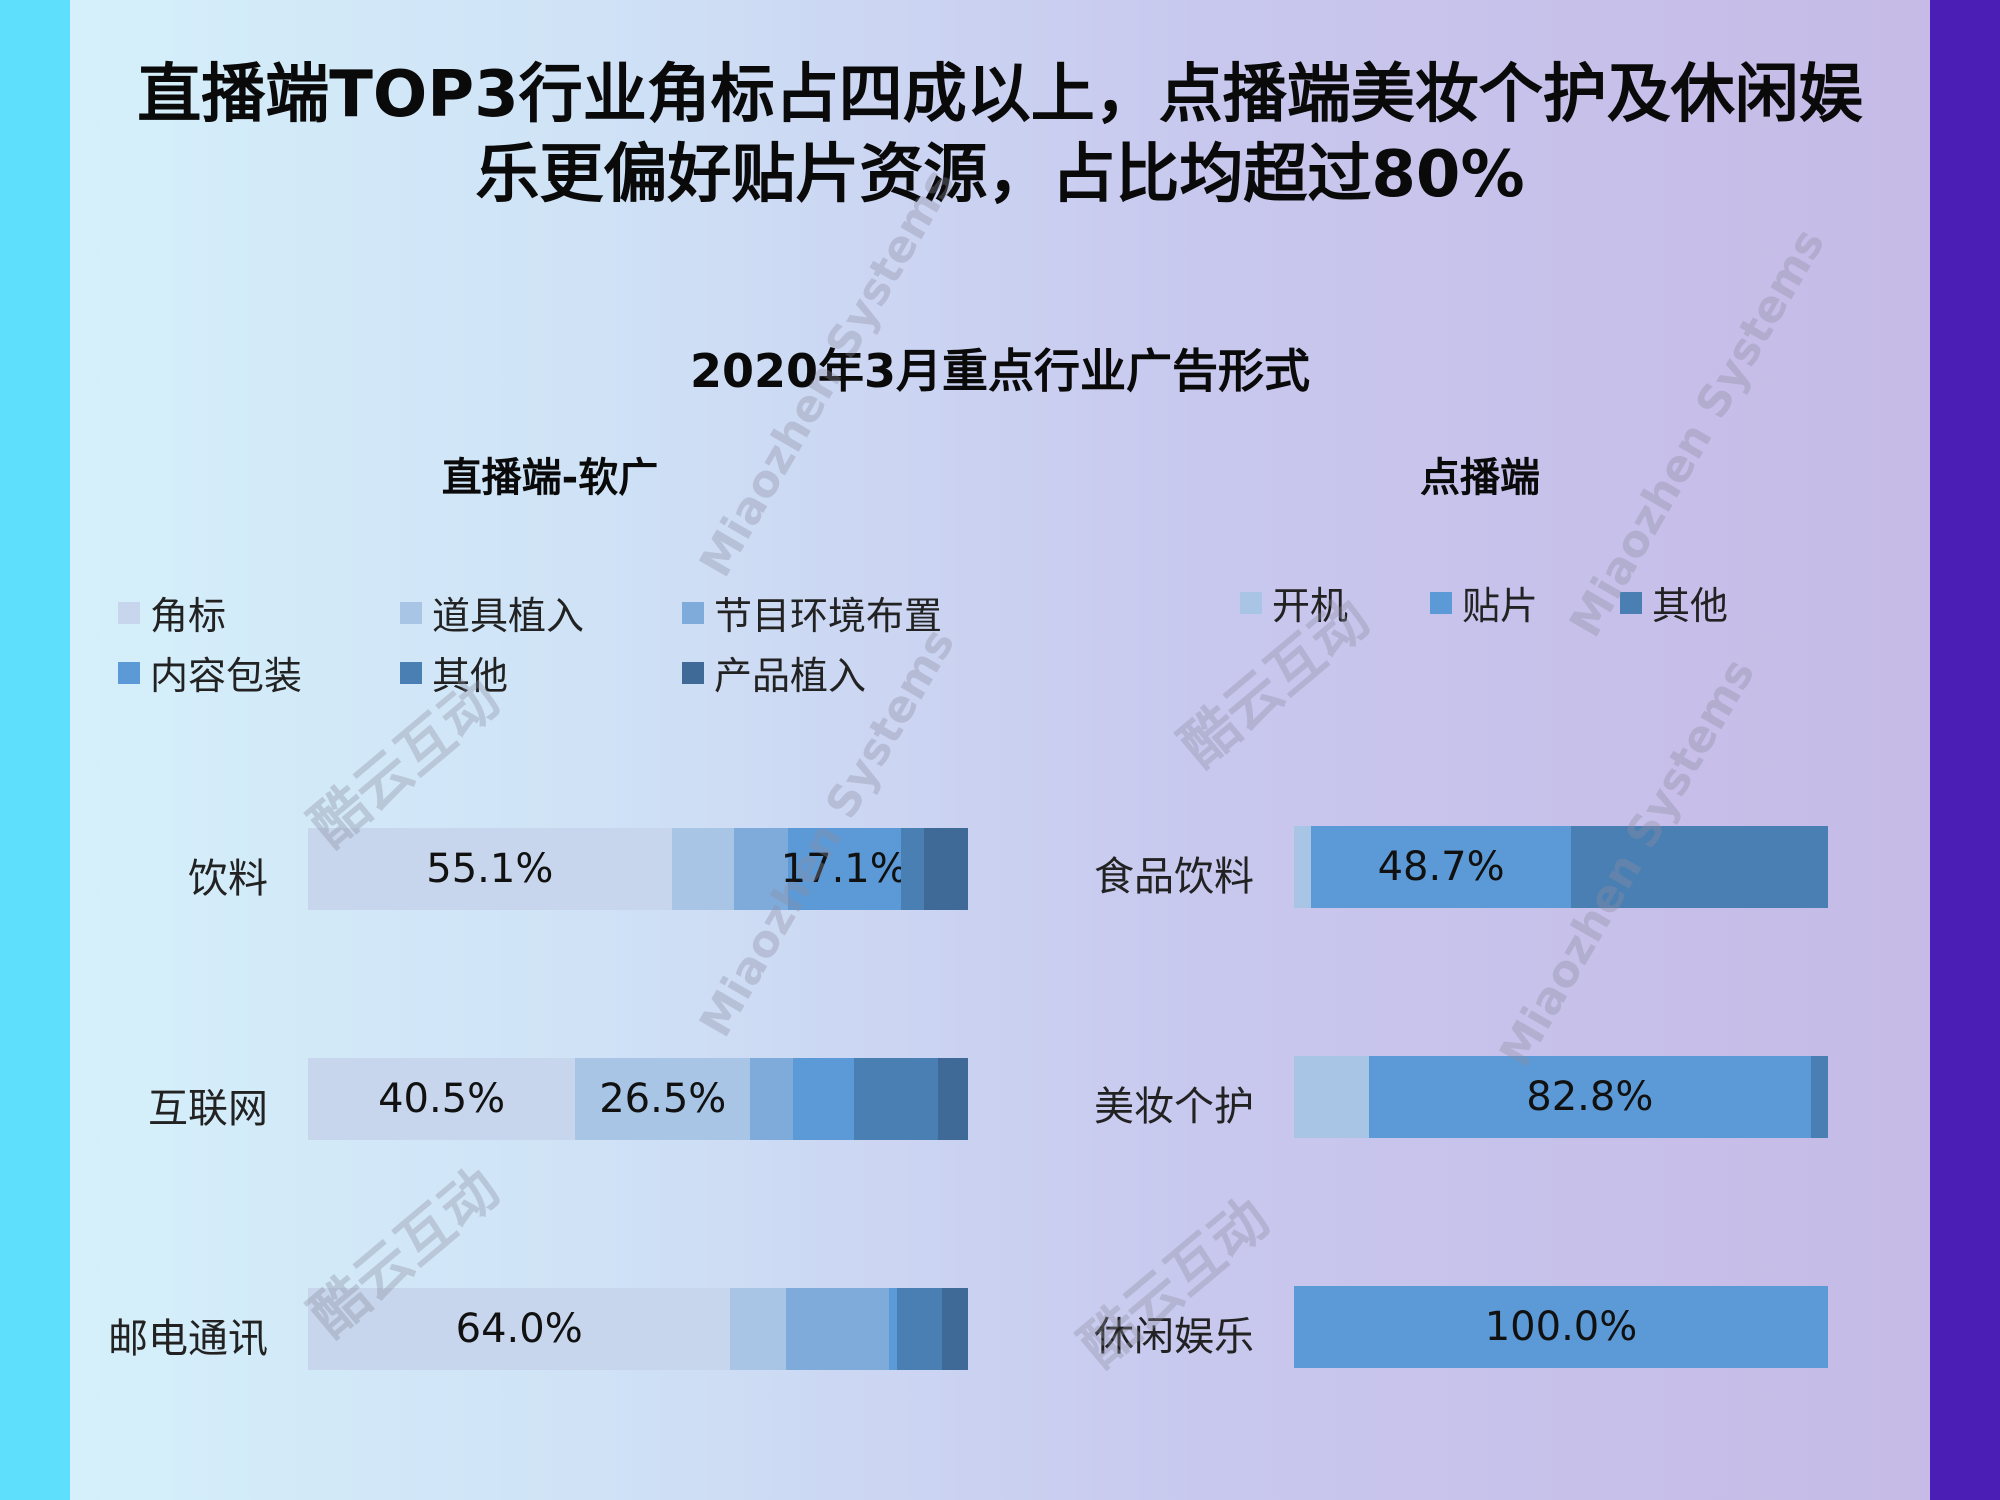 The image size is (2000, 1500). Describe the element at coordinates (226, 676) in the screenshot. I see `legend-label: 内容包装` at that location.